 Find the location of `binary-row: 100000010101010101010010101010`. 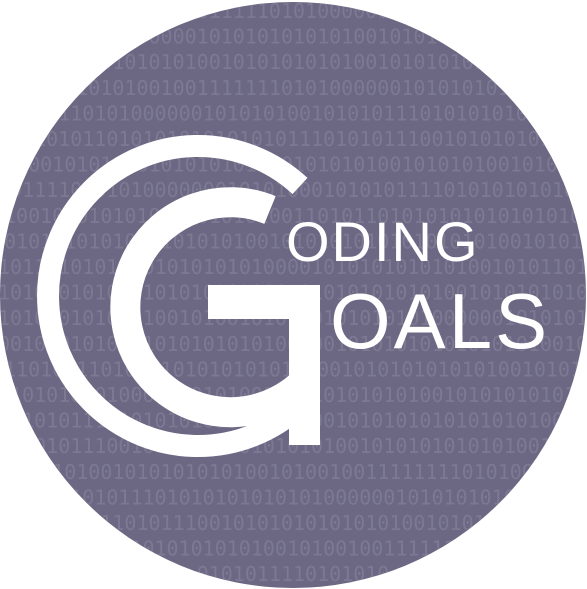

binary-row: 100000010101010101010010101010 is located at coordinates (292, 37).